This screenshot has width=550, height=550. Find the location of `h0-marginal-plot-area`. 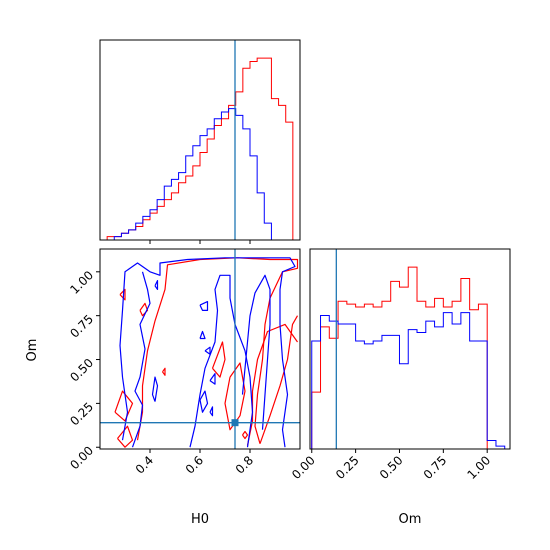

h0-marginal-plot-area is located at coordinates (200, 140).